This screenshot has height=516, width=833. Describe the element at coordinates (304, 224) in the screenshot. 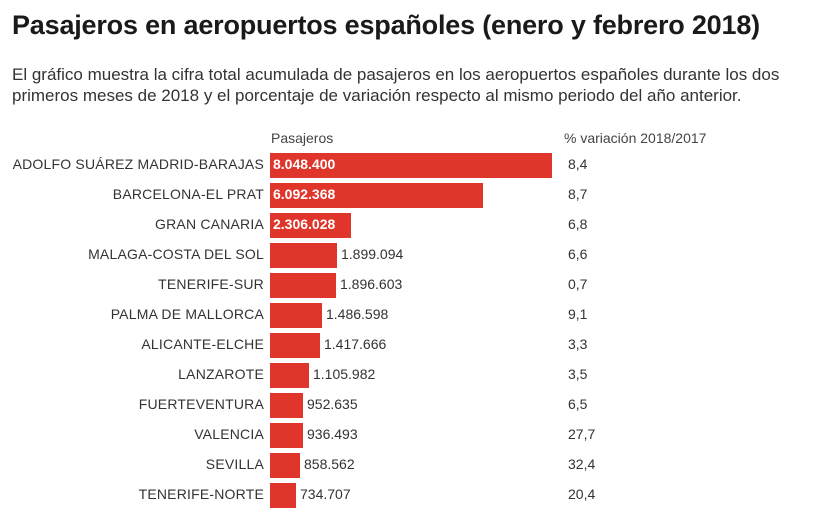

I see `value-label: 2.306.028` at that location.